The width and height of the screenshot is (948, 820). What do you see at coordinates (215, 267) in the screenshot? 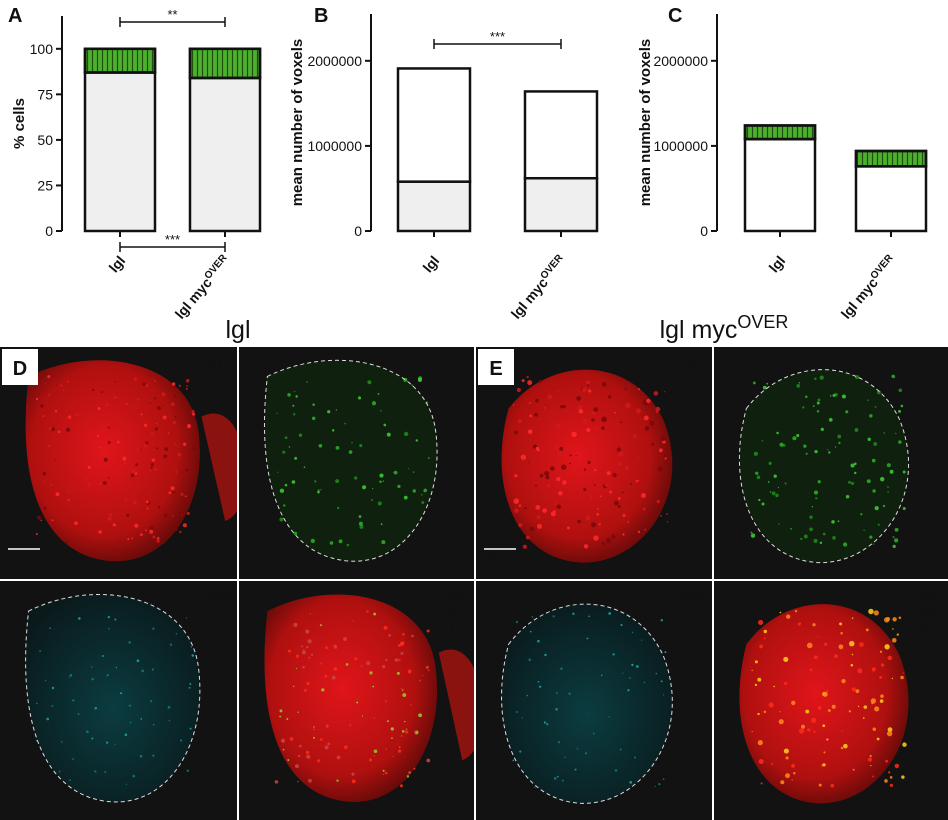
I see `x-tick-label-sup: OVER` at bounding box center [215, 267].